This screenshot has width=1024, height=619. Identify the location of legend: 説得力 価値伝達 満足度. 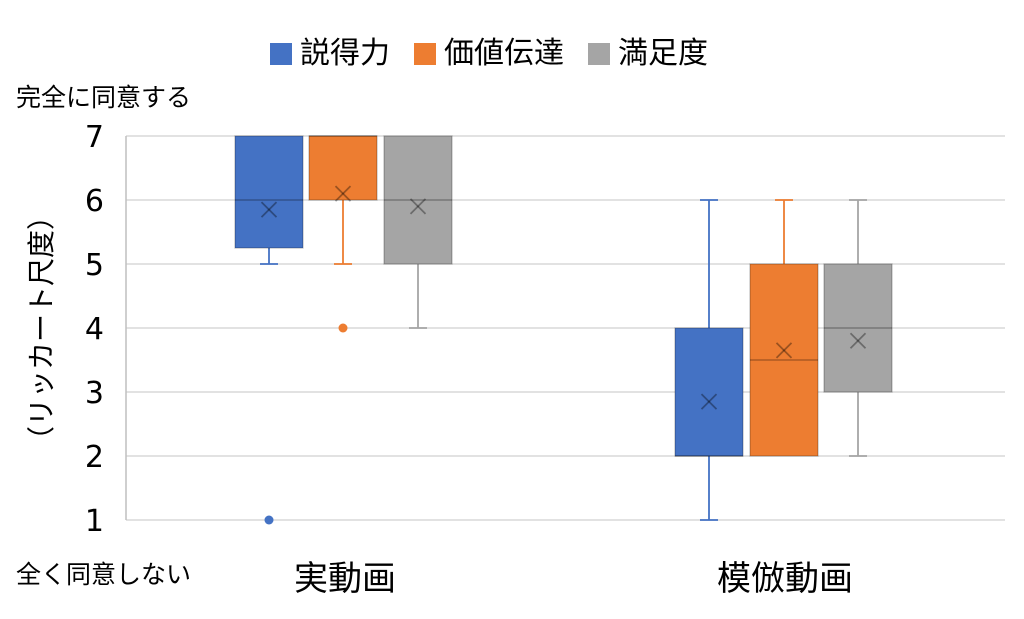
(489, 54).